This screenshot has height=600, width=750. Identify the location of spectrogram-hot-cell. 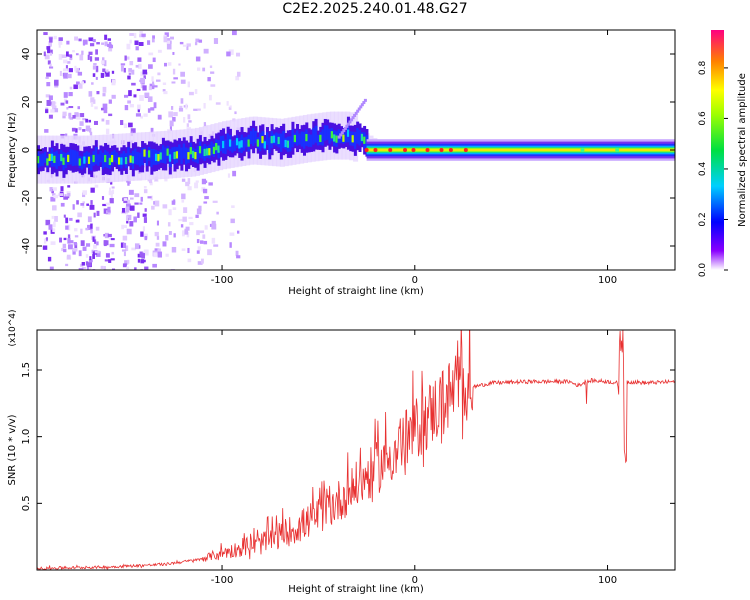
(465, 150).